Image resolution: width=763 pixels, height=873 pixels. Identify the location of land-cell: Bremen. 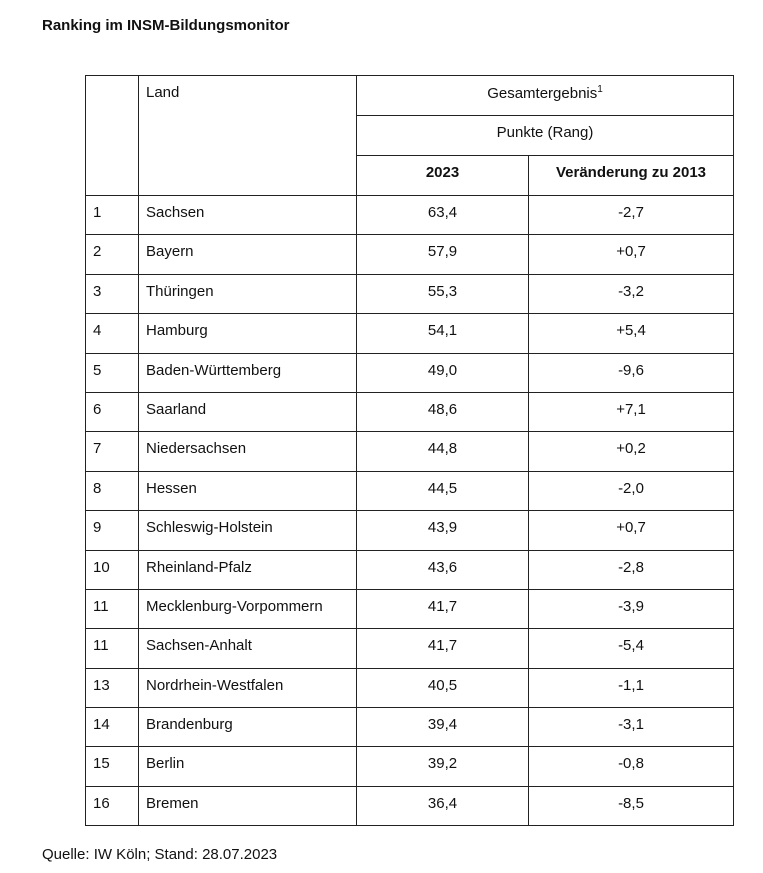
(247, 806).